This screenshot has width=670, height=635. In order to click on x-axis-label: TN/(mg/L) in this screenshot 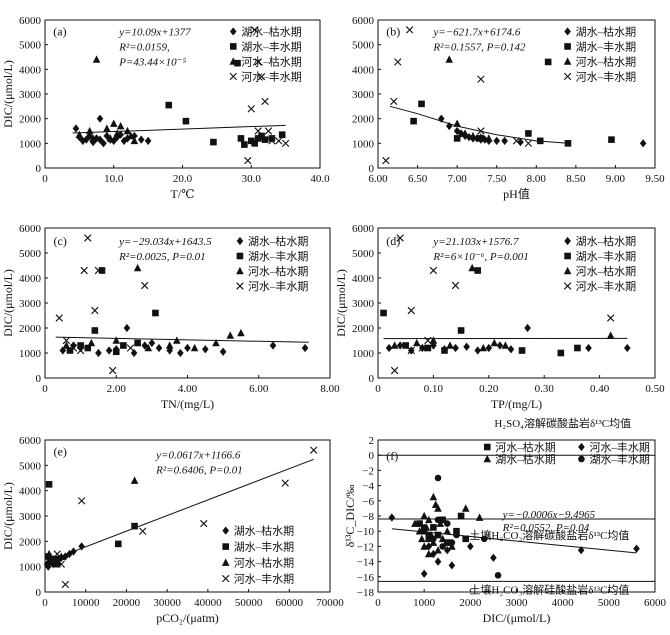, I will do `click(187, 404)`.